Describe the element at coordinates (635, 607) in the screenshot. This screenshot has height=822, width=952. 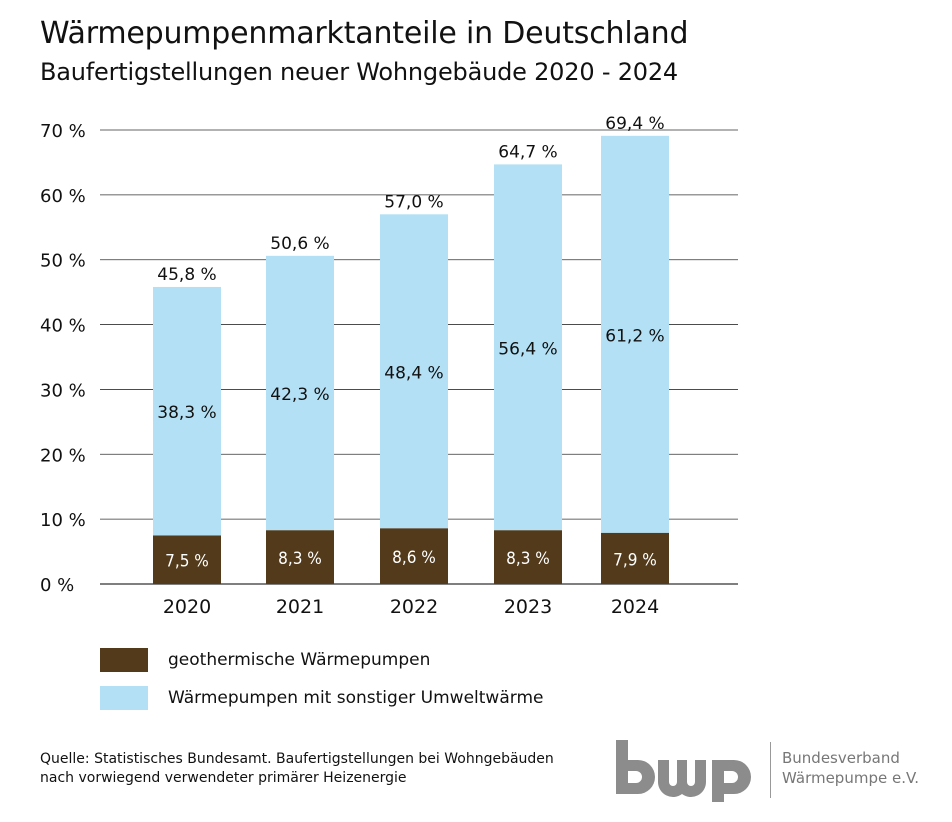
I see `x-tick-label: 2024` at that location.